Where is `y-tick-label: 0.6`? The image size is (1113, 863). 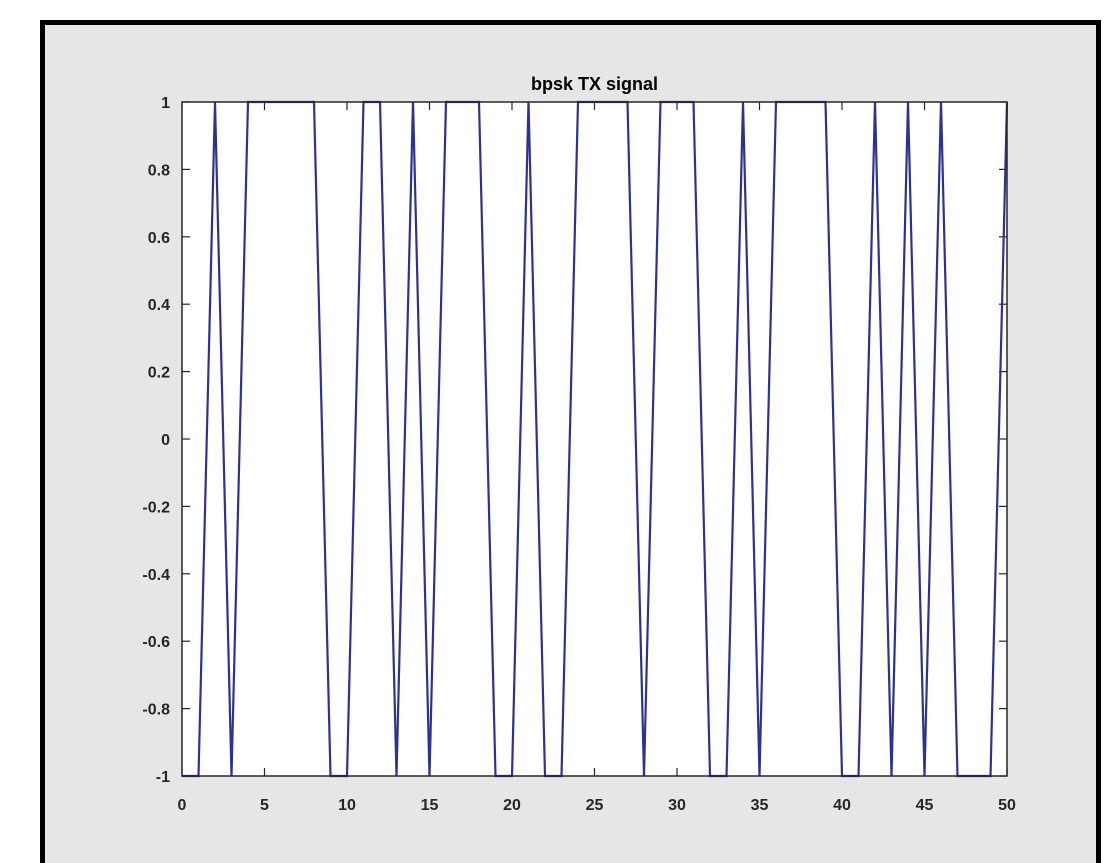 y-tick-label: 0.6 is located at coordinates (159, 238).